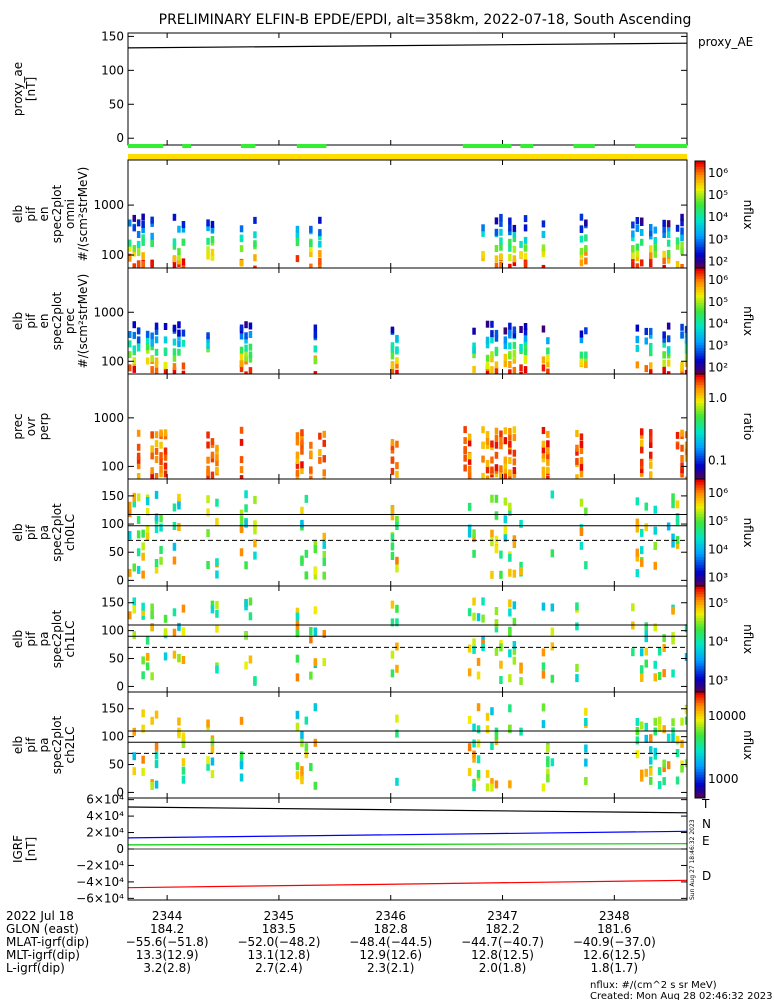  Describe the element at coordinates (407, 847) in the screenshot. I see `panel-plot-area` at that location.